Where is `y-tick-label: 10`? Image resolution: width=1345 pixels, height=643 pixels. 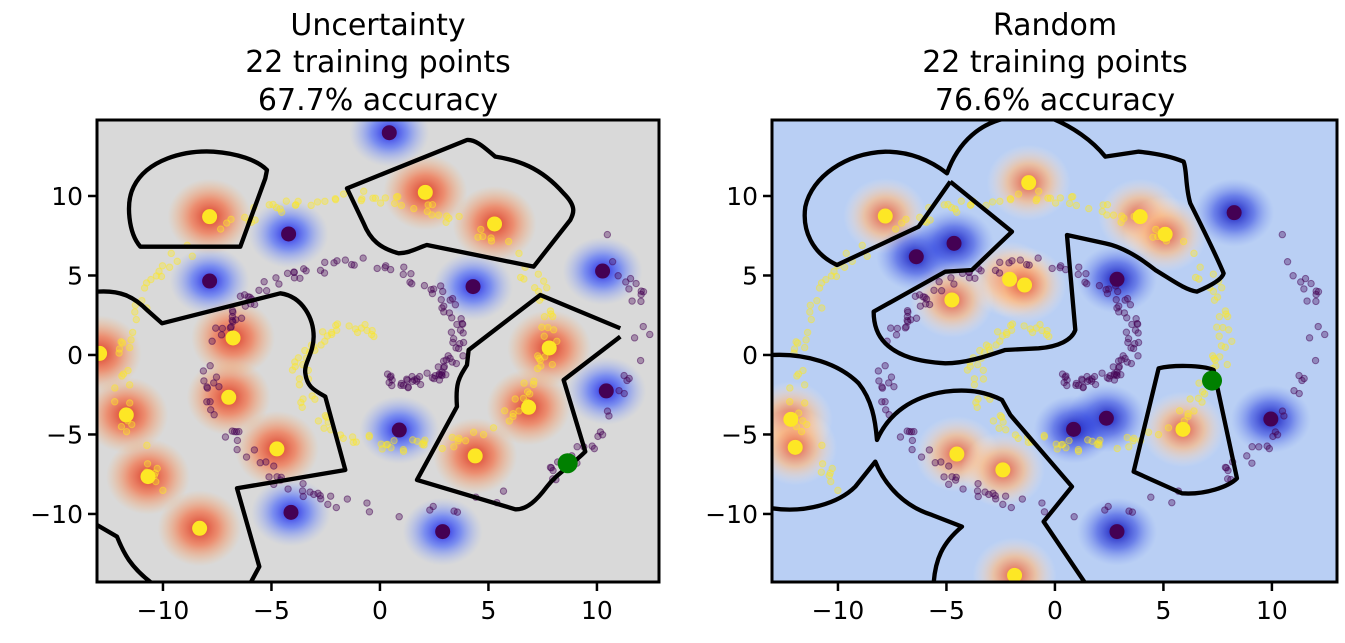
y-tick-label: 10 is located at coordinates (742, 196).